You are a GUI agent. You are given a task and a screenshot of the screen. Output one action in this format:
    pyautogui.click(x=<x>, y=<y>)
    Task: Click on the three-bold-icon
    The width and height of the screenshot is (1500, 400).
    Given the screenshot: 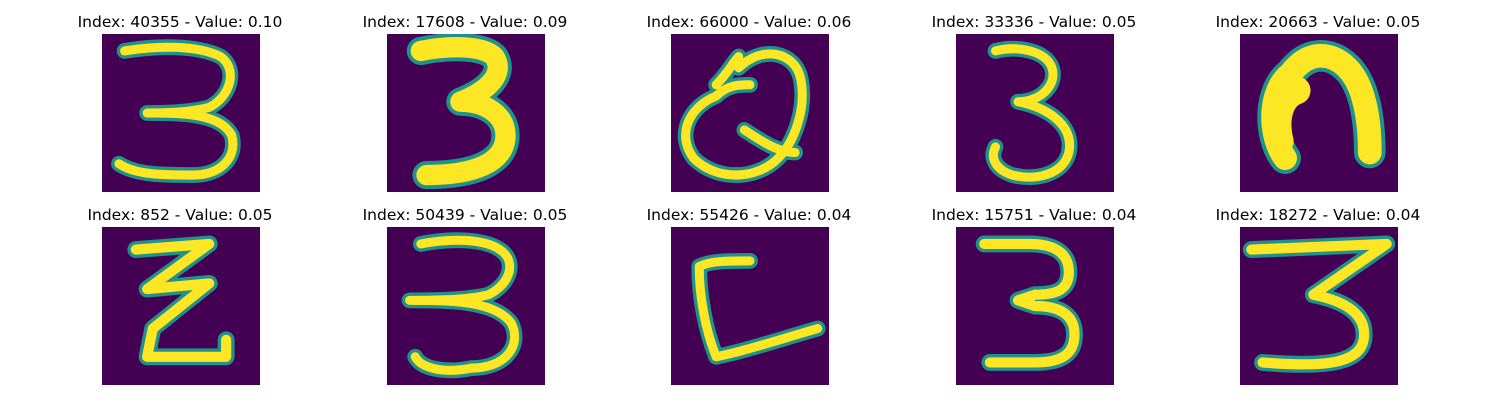 What is the action you would take?
    pyautogui.click(x=466, y=113)
    